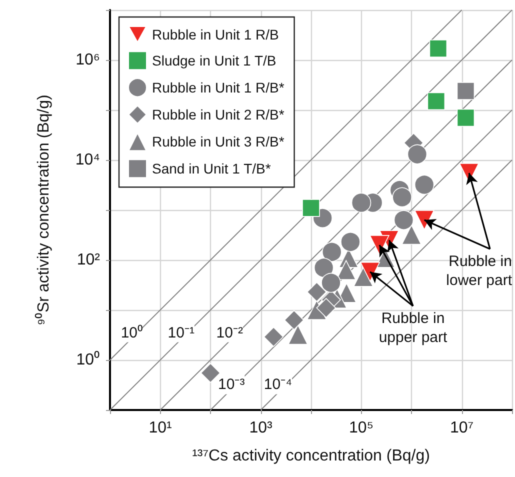  I want to click on legend-label: Sand in Unit 1 T/B*, so click(212, 168).